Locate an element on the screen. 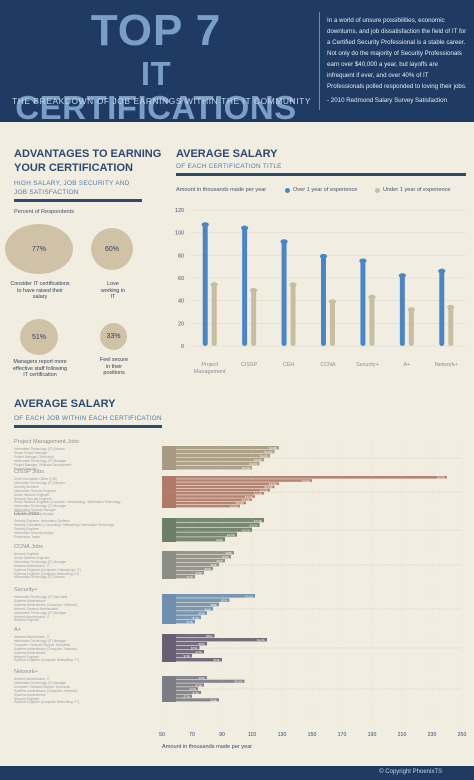 This screenshot has height=780, width=474. header-divider is located at coordinates (319, 61).